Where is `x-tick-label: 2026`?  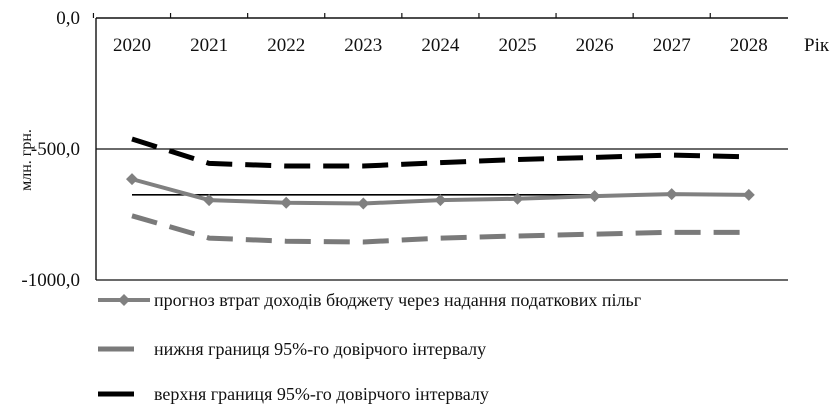
x-tick-label: 2026 is located at coordinates (595, 45).